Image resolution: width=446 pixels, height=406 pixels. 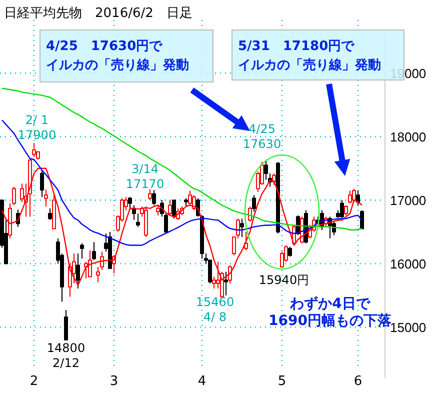 What do you see at coordinates (37, 127) in the screenshot?
I see `annotation: 2/ 1 17900` at bounding box center [37, 127].